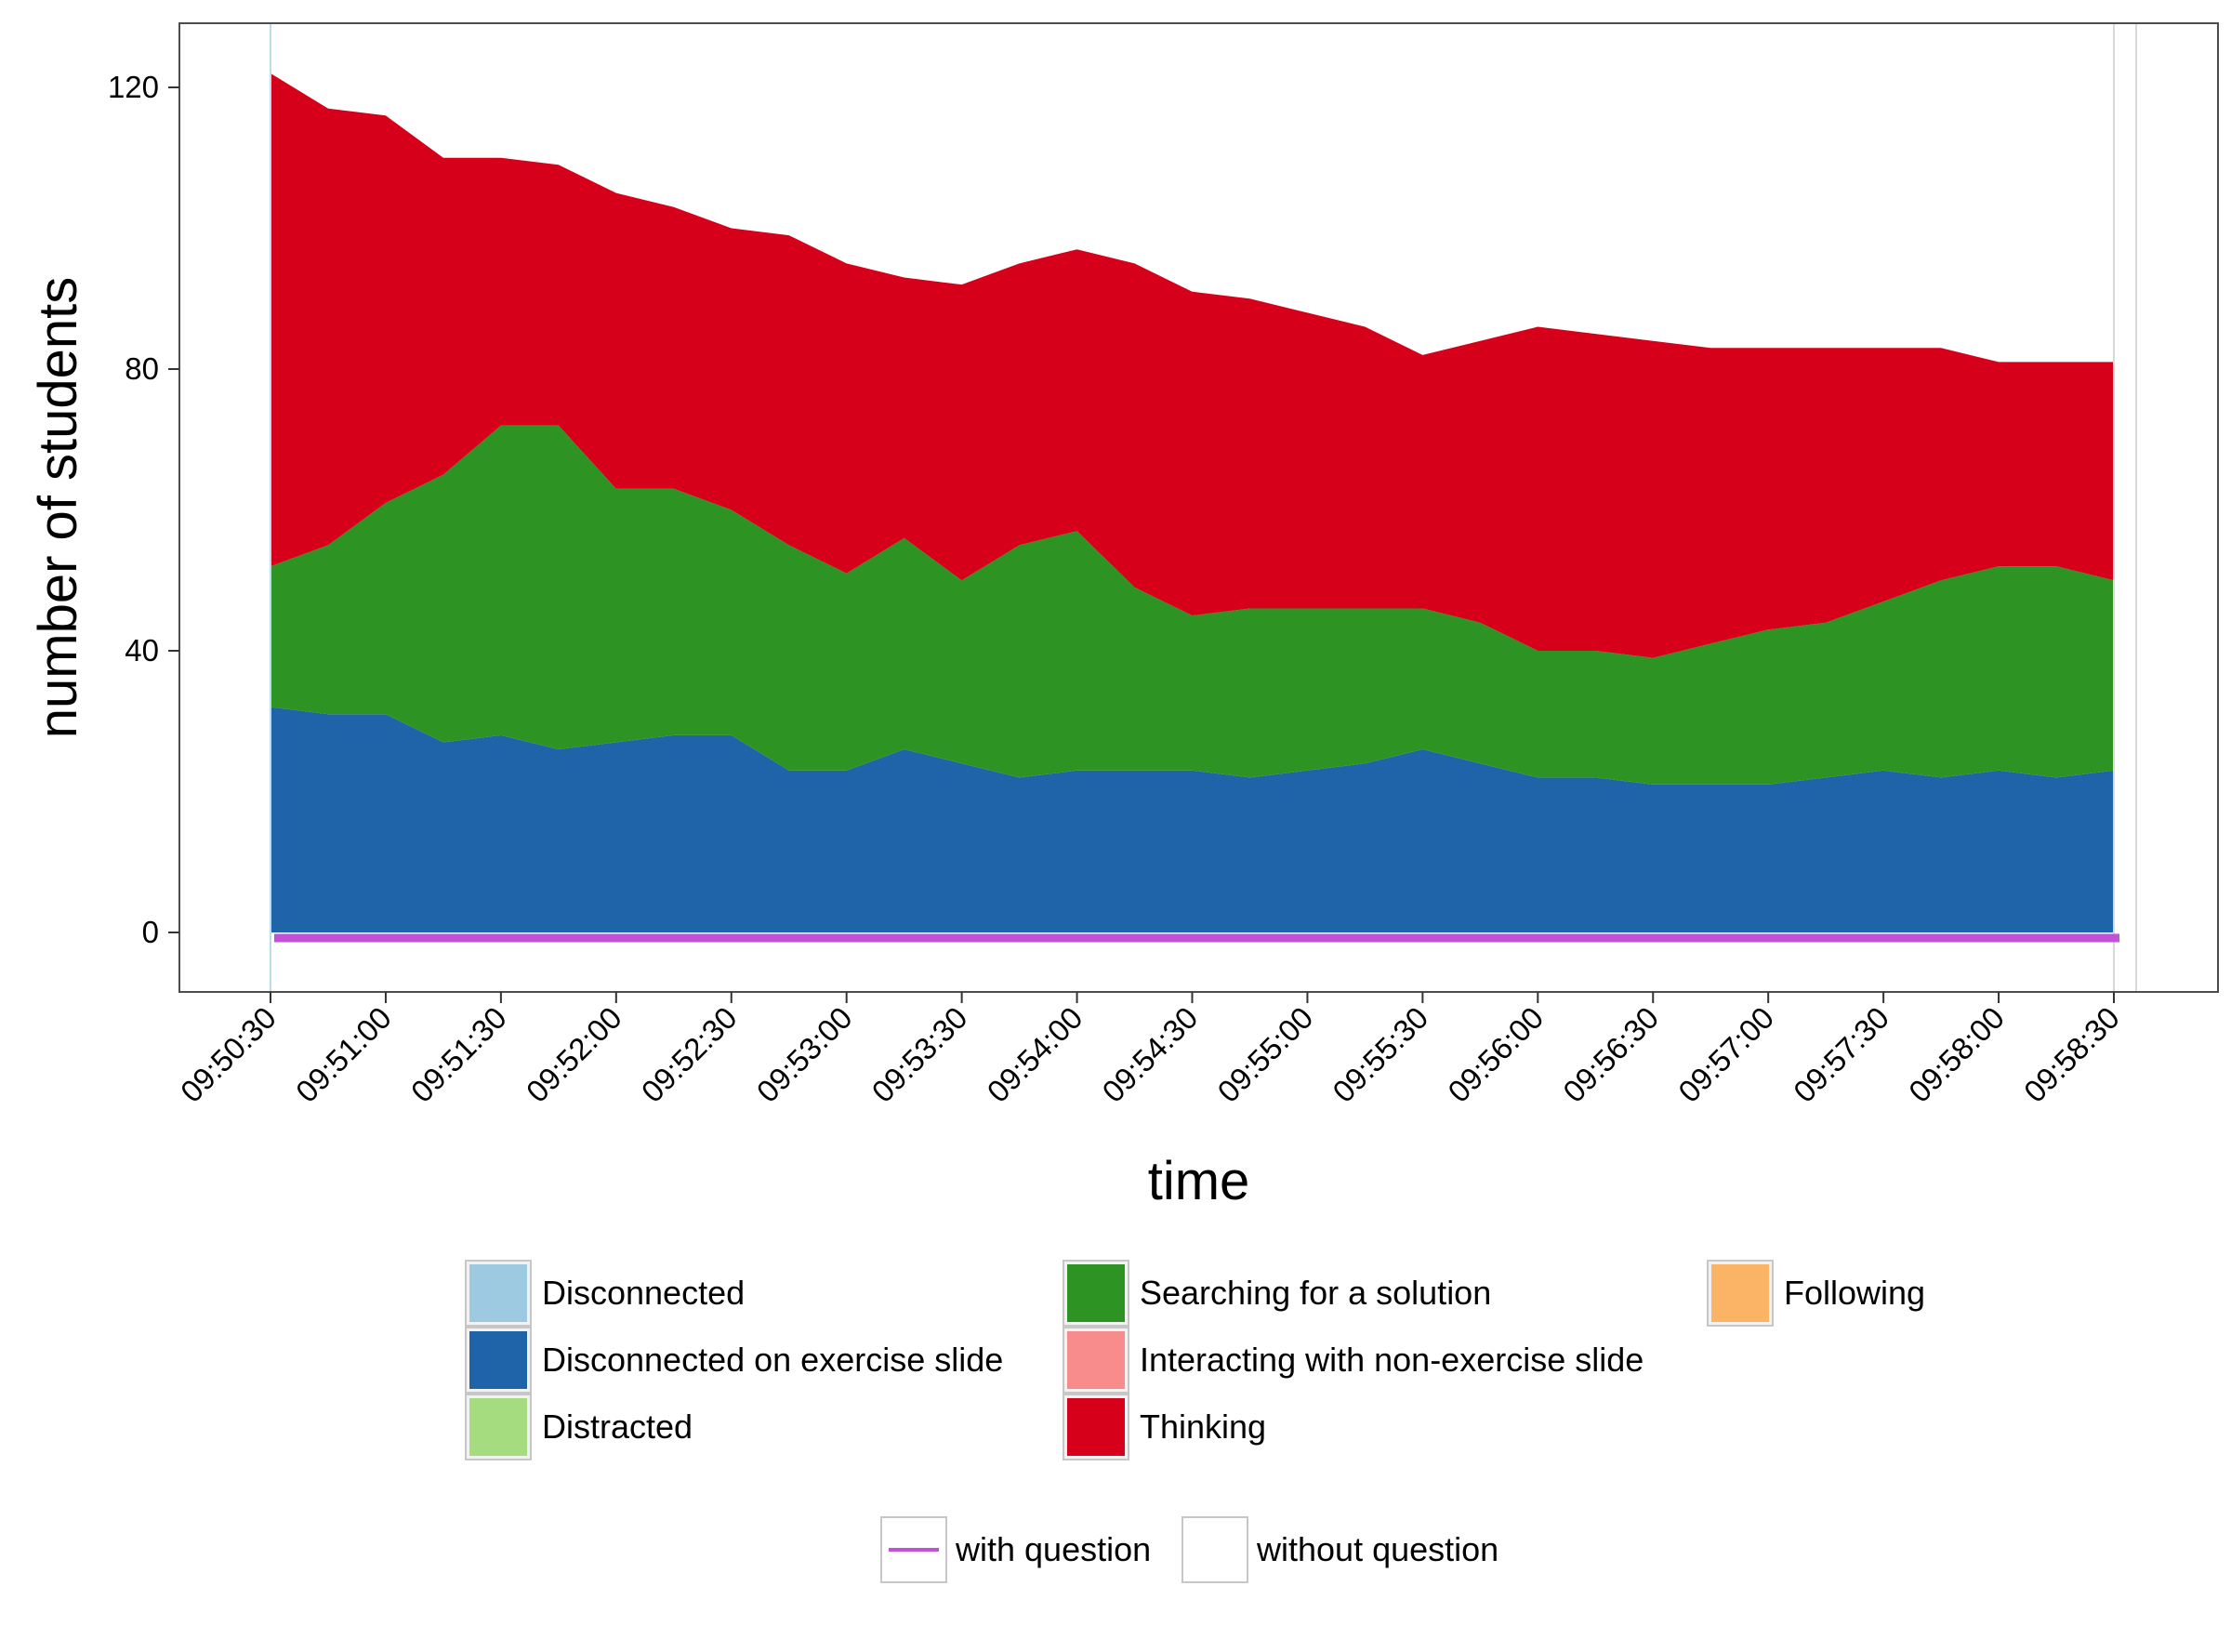 This screenshot has width=2231, height=1652. What do you see at coordinates (58, 508) in the screenshot?
I see `y-axis-title: number of students` at bounding box center [58, 508].